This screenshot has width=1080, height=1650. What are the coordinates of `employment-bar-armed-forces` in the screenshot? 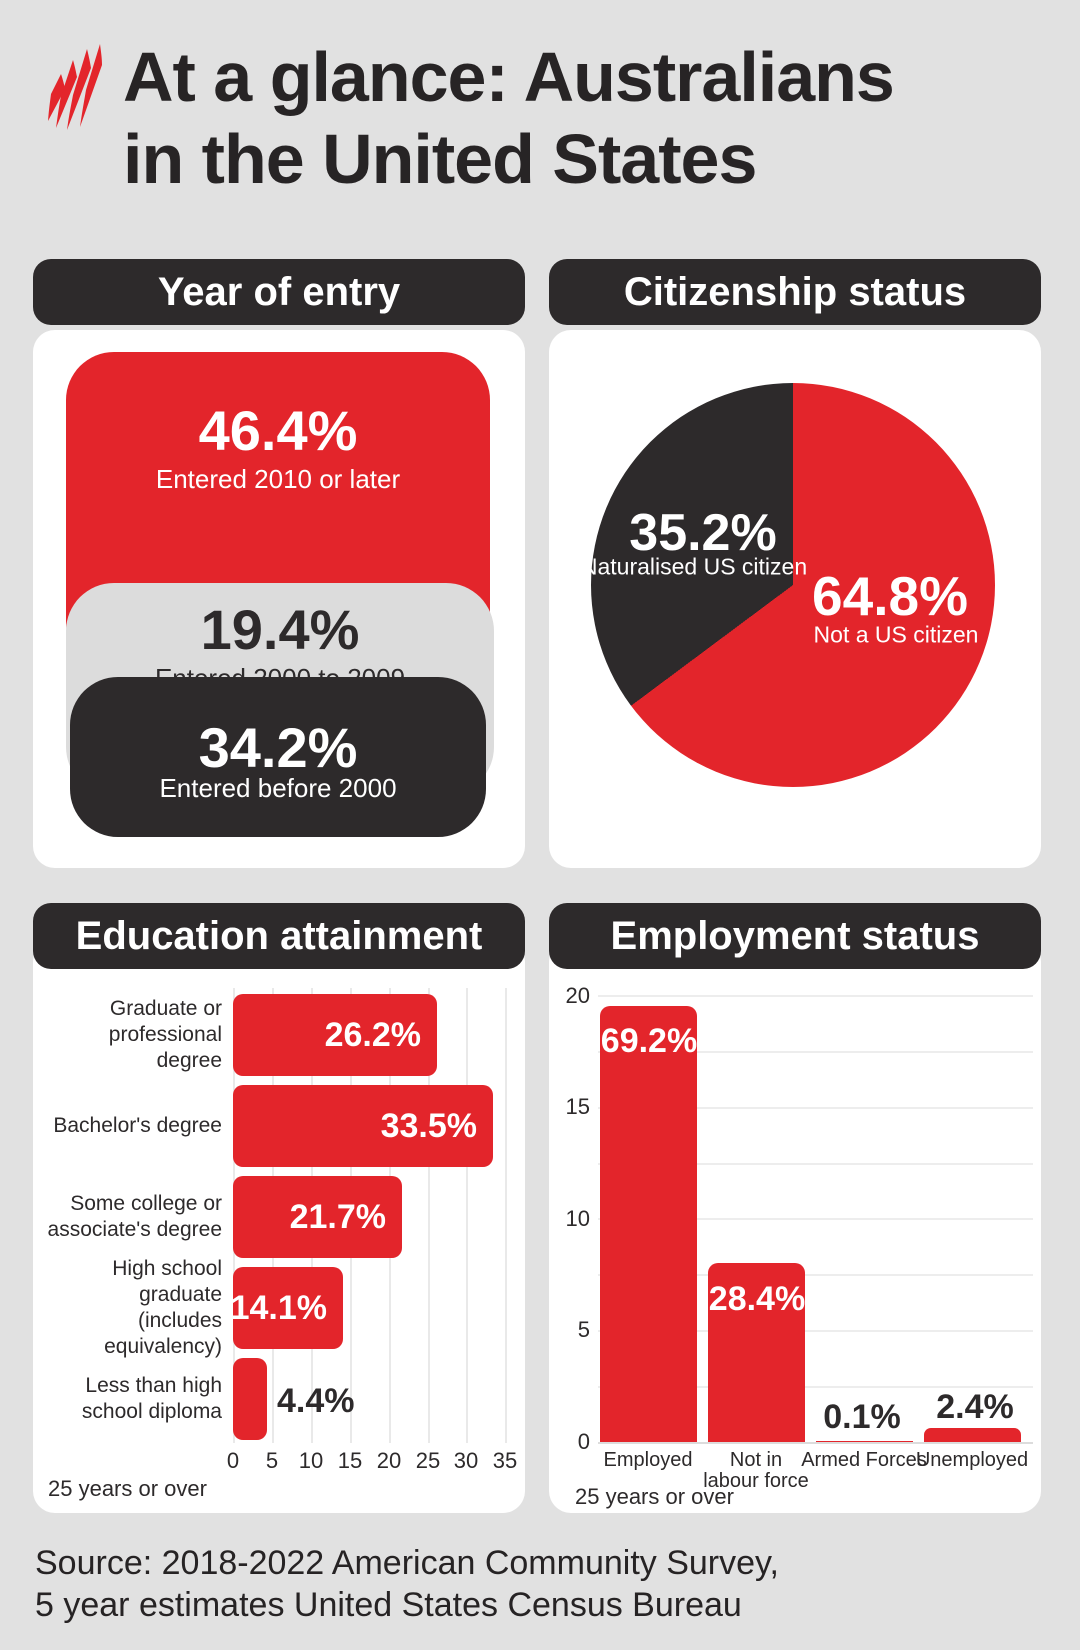 It's located at (864, 1441).